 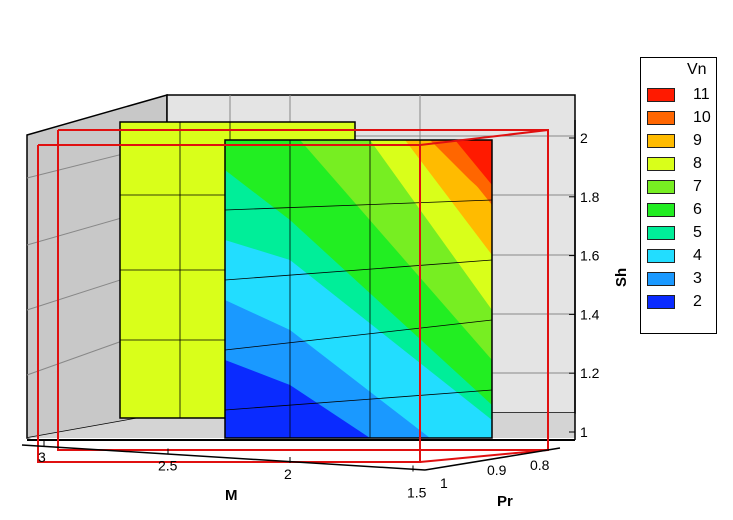 I want to click on legend-title: Vn, so click(x=697, y=69).